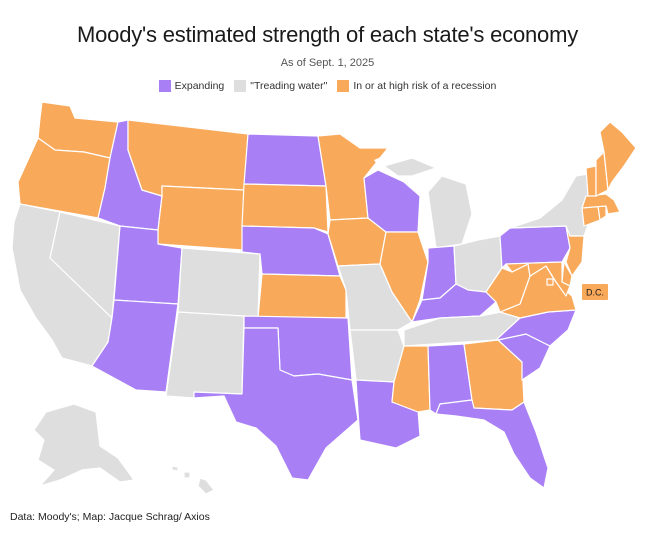 This screenshot has width=655, height=534. I want to click on state-FL, so click(492, 444).